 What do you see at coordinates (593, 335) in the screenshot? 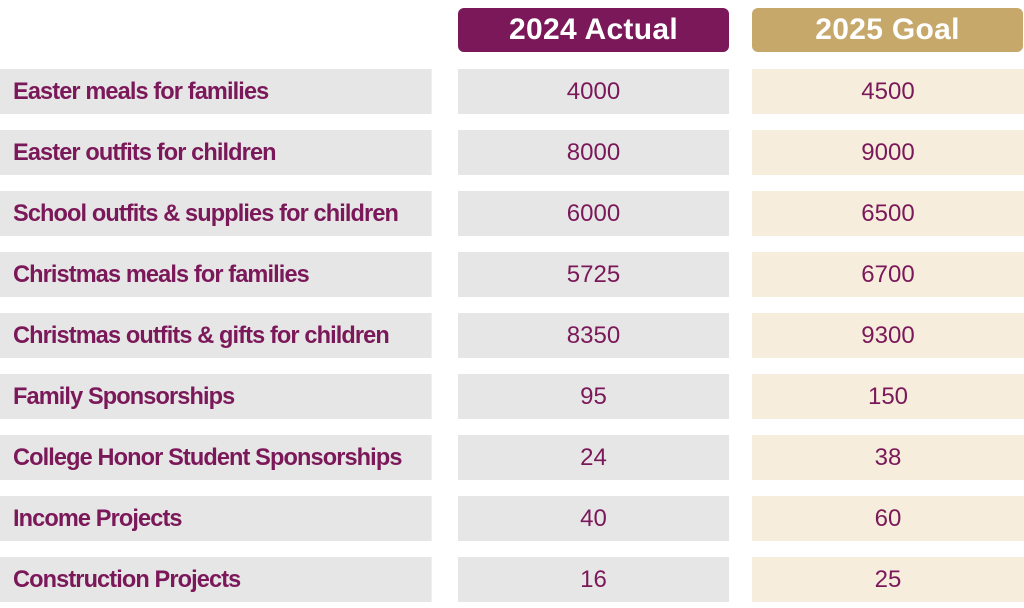
I see `actual-value: 8350` at bounding box center [593, 335].